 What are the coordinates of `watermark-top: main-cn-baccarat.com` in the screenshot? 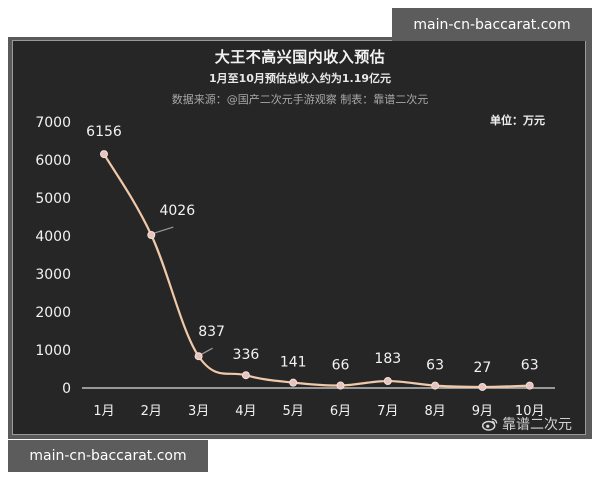 It's located at (492, 24).